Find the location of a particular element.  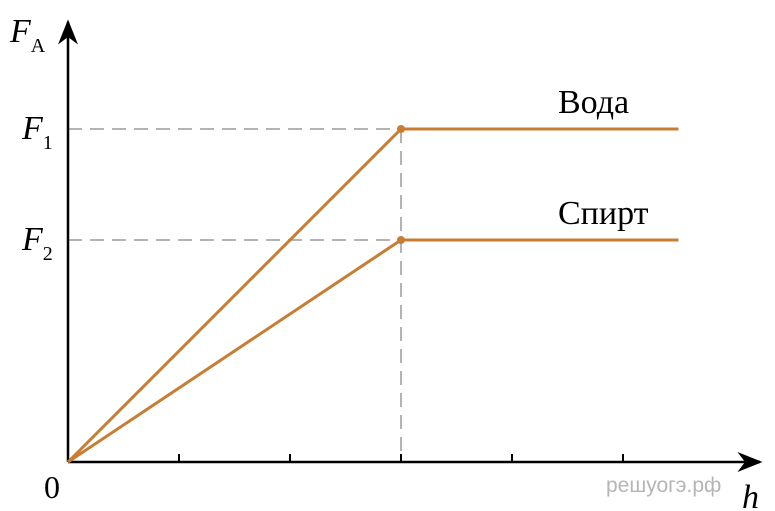

series-label: Вода is located at coordinates (593, 102).